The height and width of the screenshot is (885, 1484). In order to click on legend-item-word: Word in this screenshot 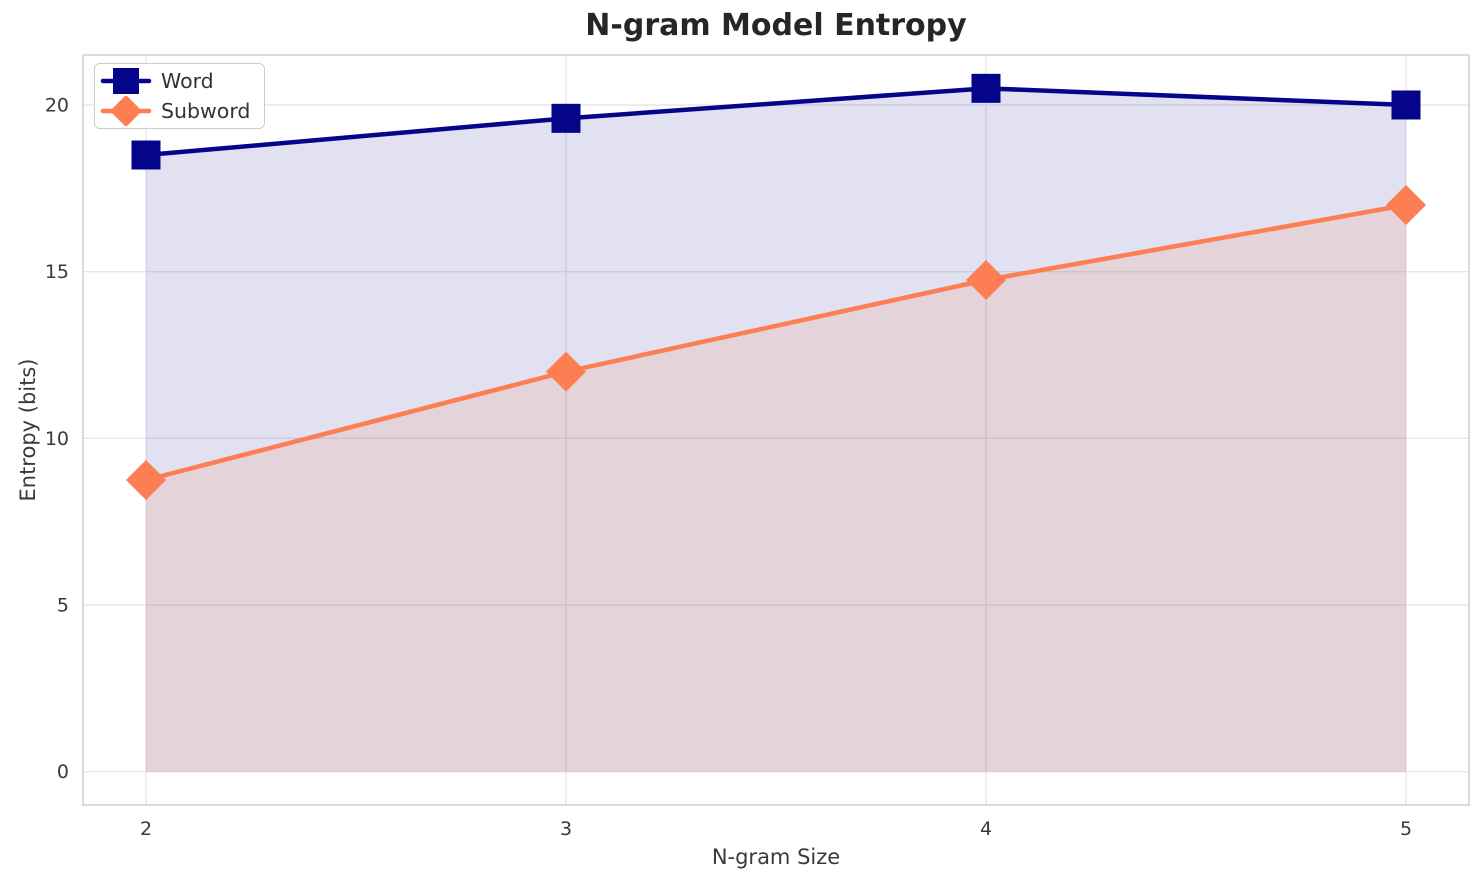, I will do `click(175, 81)`.